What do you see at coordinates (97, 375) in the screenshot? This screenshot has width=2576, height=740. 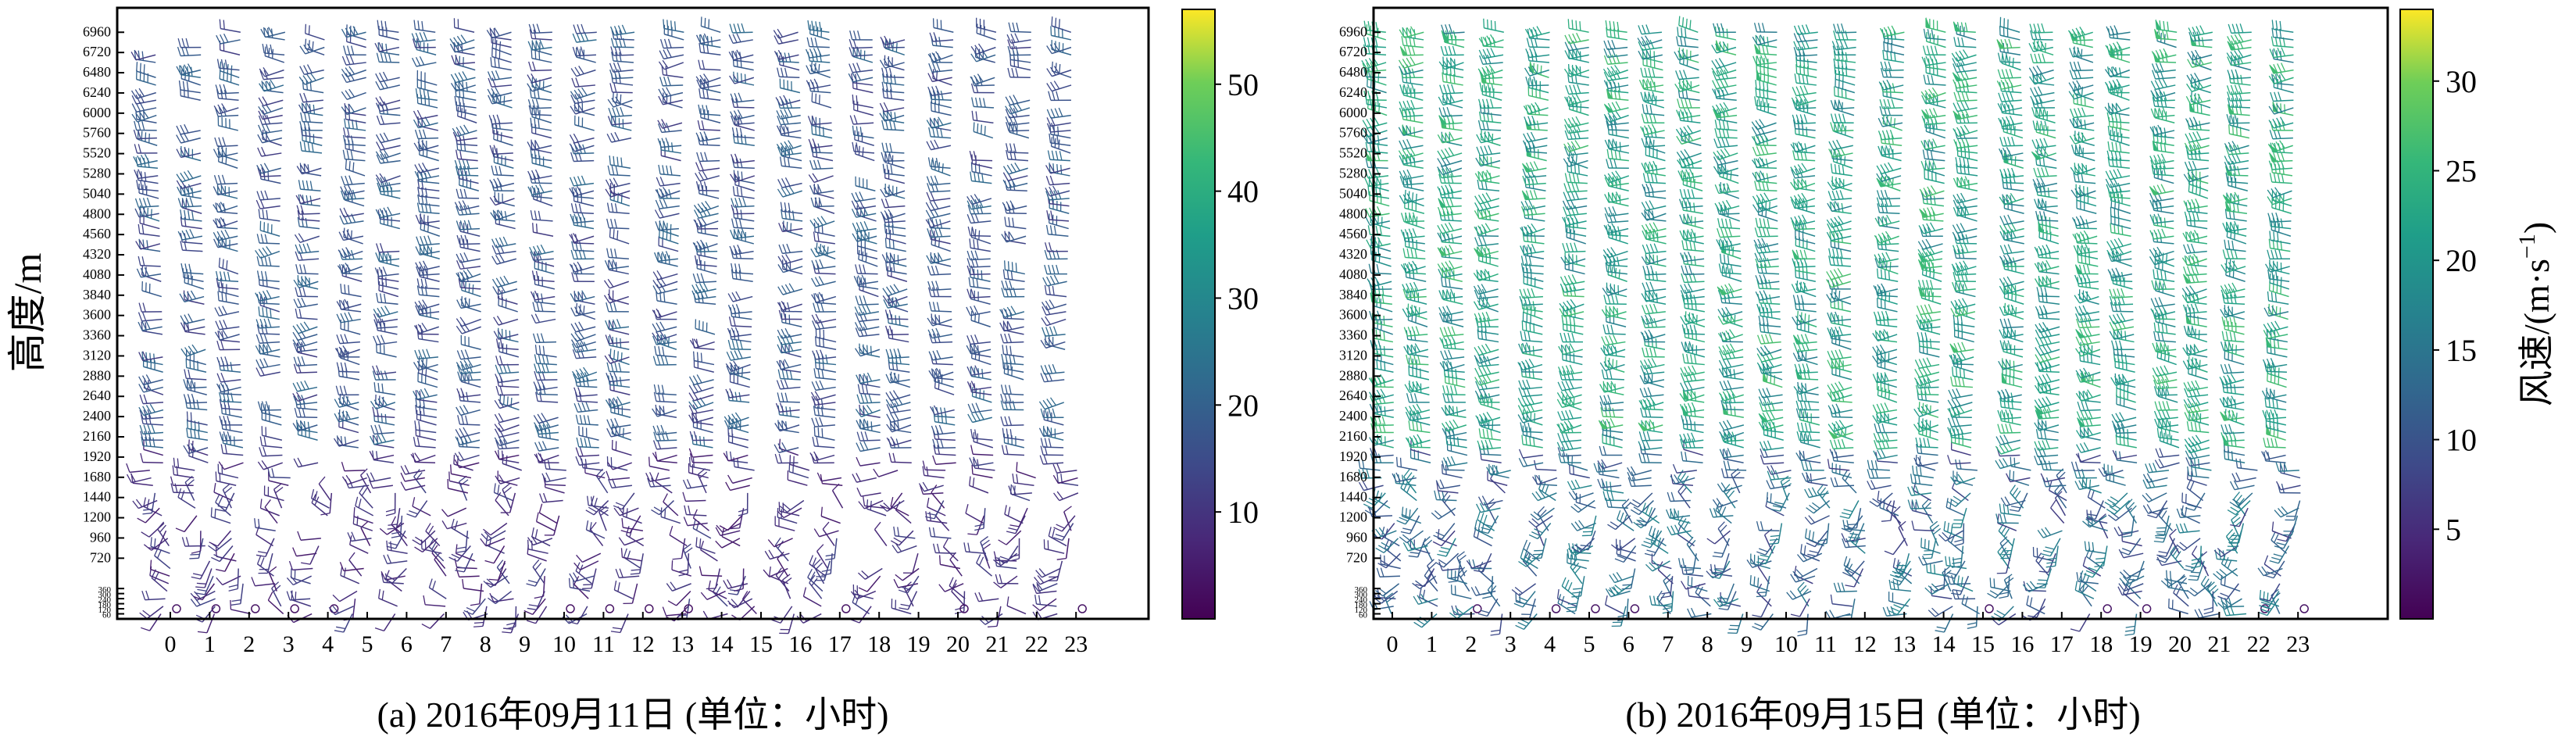 I see `y-tick-label: 2880` at bounding box center [97, 375].